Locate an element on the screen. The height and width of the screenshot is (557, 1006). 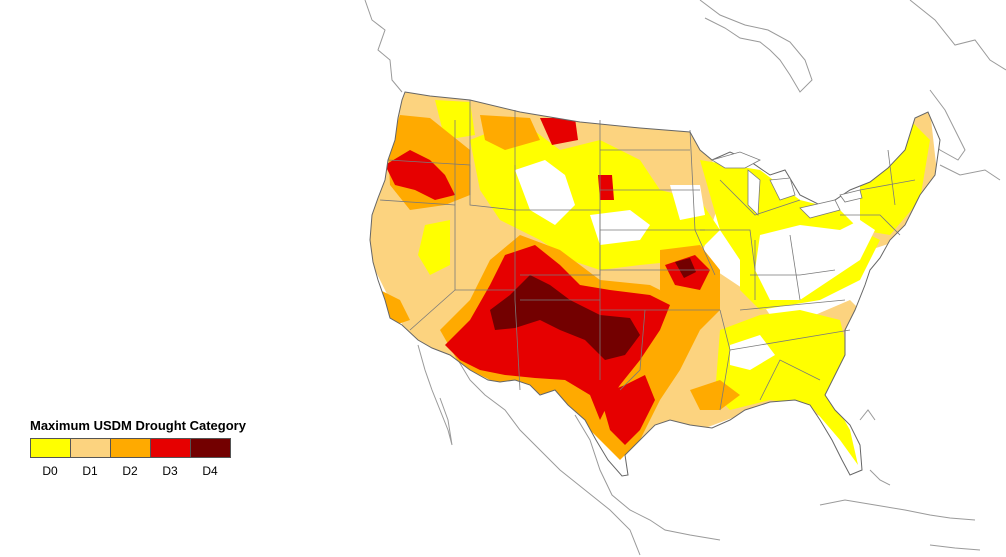
legend-swatch-d4 is located at coordinates (210, 448).